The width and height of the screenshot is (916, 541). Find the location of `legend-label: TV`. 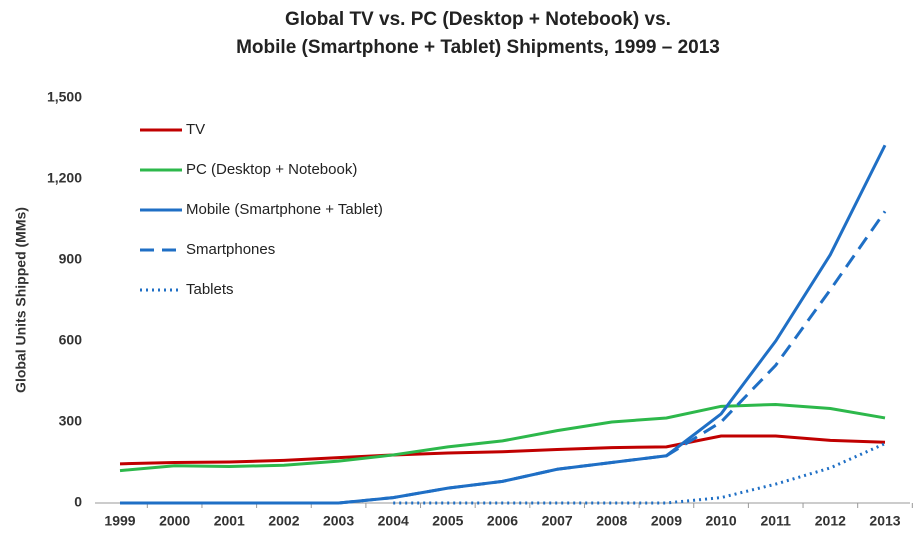

legend-label: TV is located at coordinates (195, 129).